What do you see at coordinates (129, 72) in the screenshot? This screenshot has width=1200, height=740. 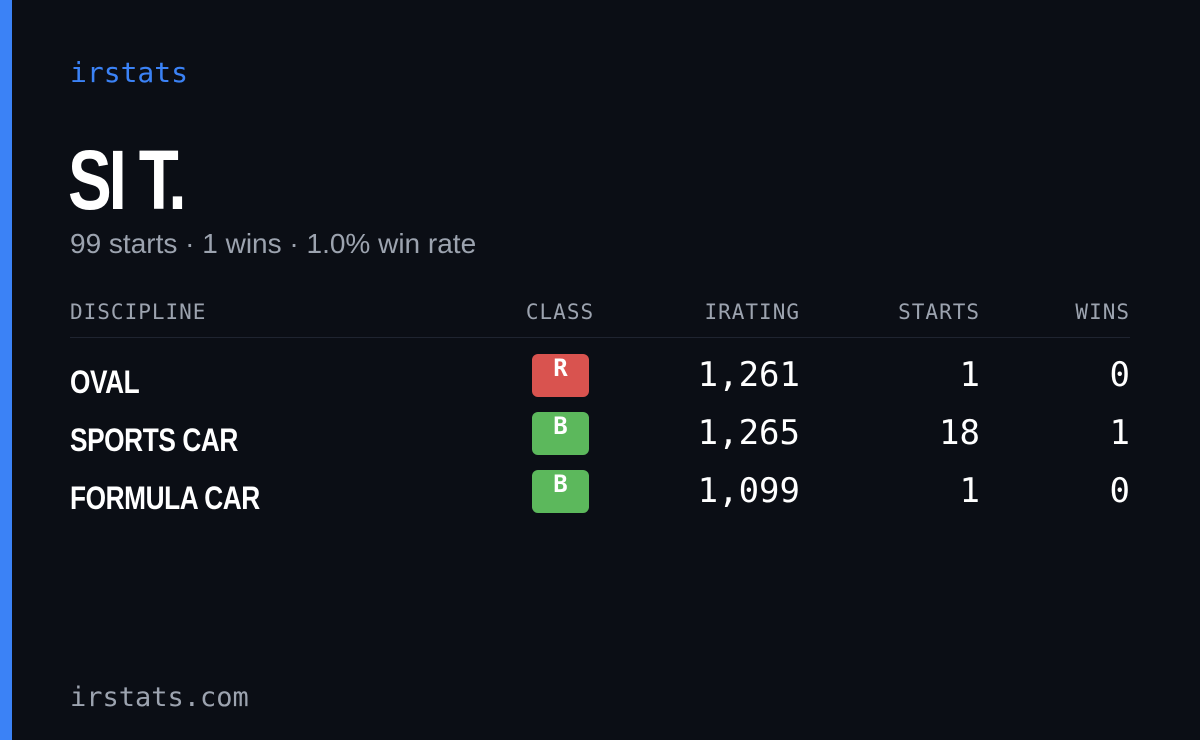 I see `brand: irstats` at bounding box center [129, 72].